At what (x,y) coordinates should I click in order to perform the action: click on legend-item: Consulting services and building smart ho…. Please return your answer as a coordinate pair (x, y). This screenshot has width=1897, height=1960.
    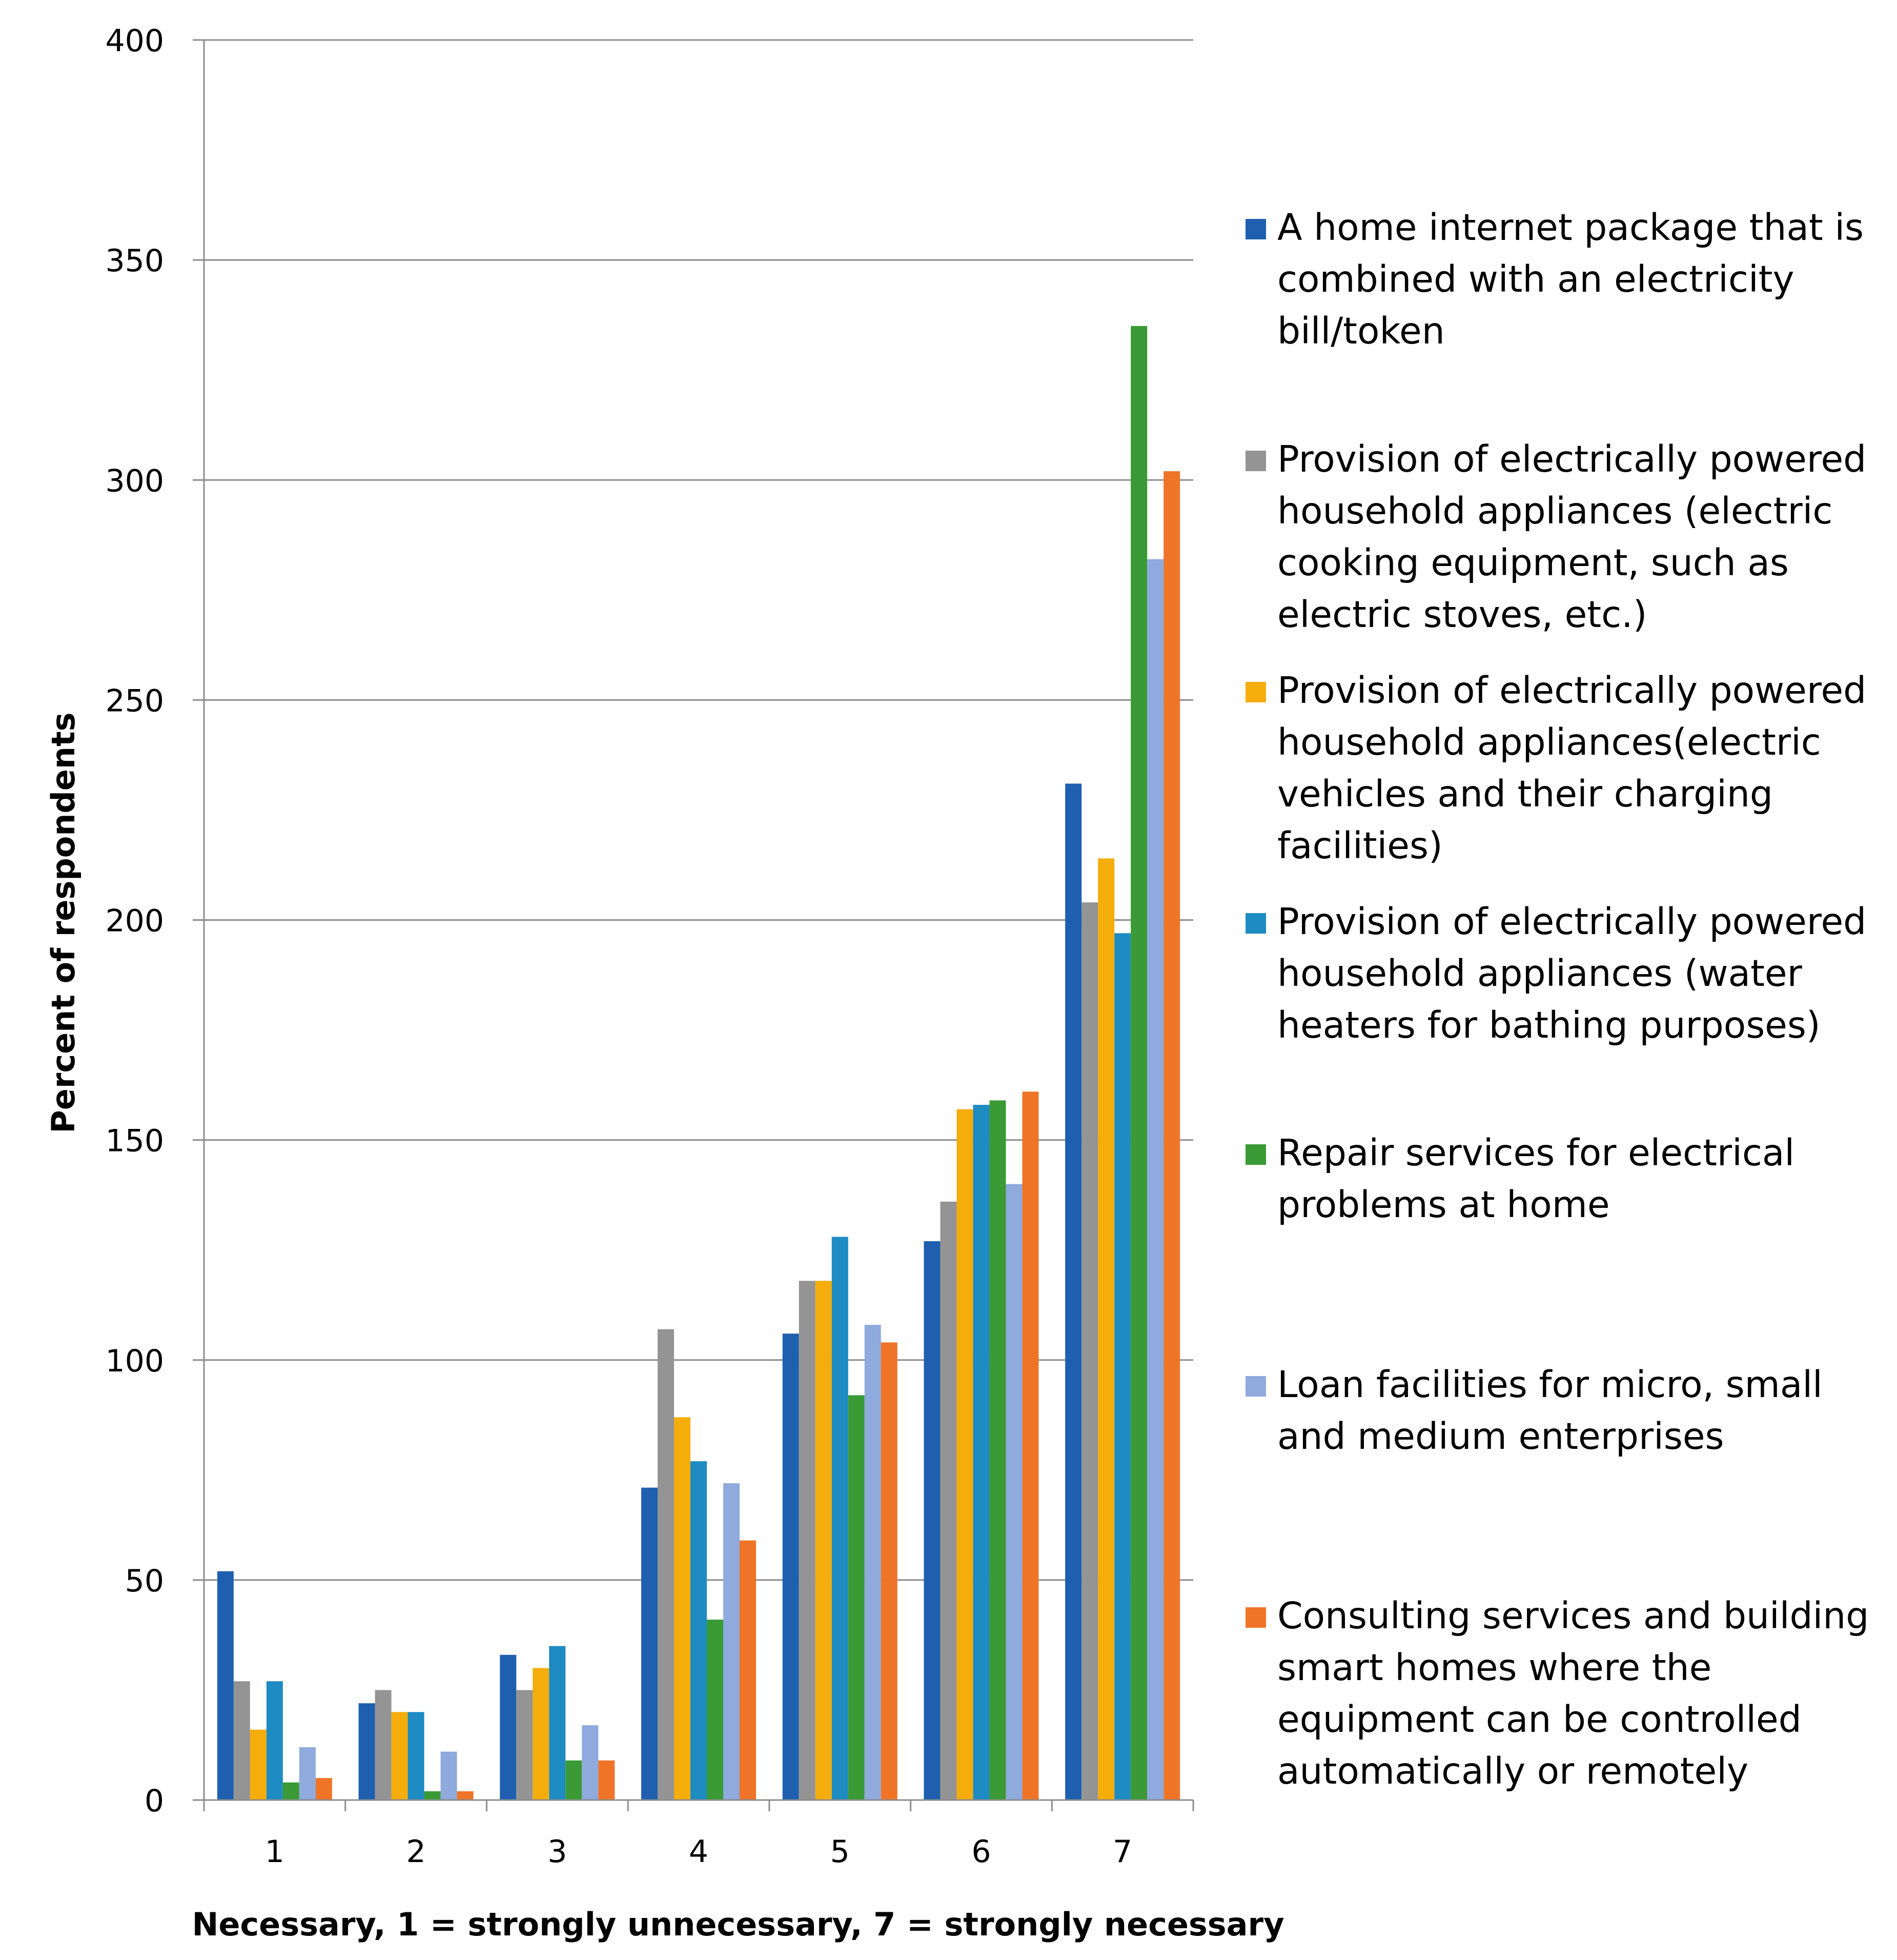
    Looking at the image, I should click on (1558, 1693).